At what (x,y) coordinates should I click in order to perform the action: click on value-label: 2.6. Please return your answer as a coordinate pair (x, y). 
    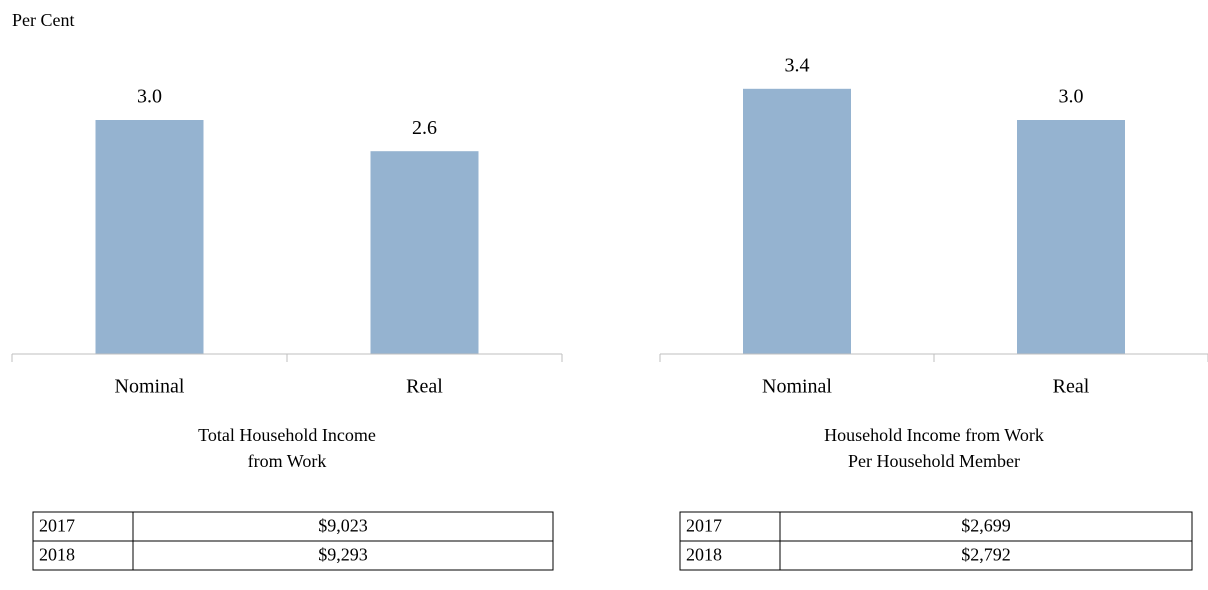
    Looking at the image, I should click on (424, 128).